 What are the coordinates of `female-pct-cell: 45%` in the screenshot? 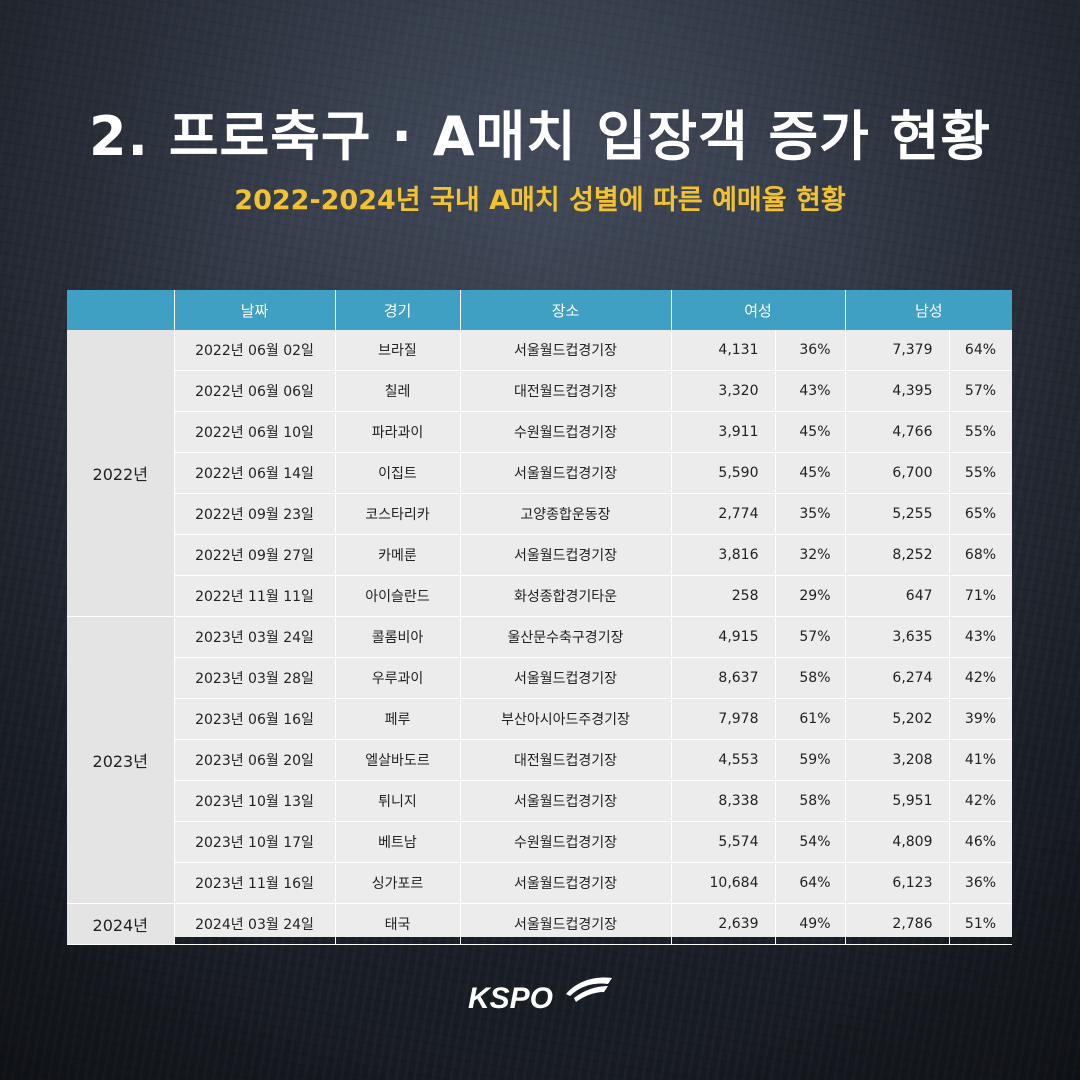 It's located at (810, 473).